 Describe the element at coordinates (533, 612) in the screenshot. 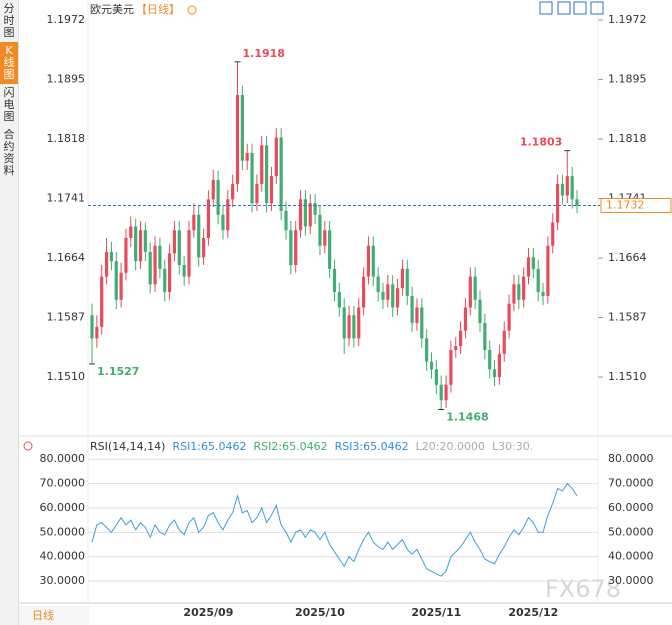

I see `x-tick-label: 2025/12` at that location.